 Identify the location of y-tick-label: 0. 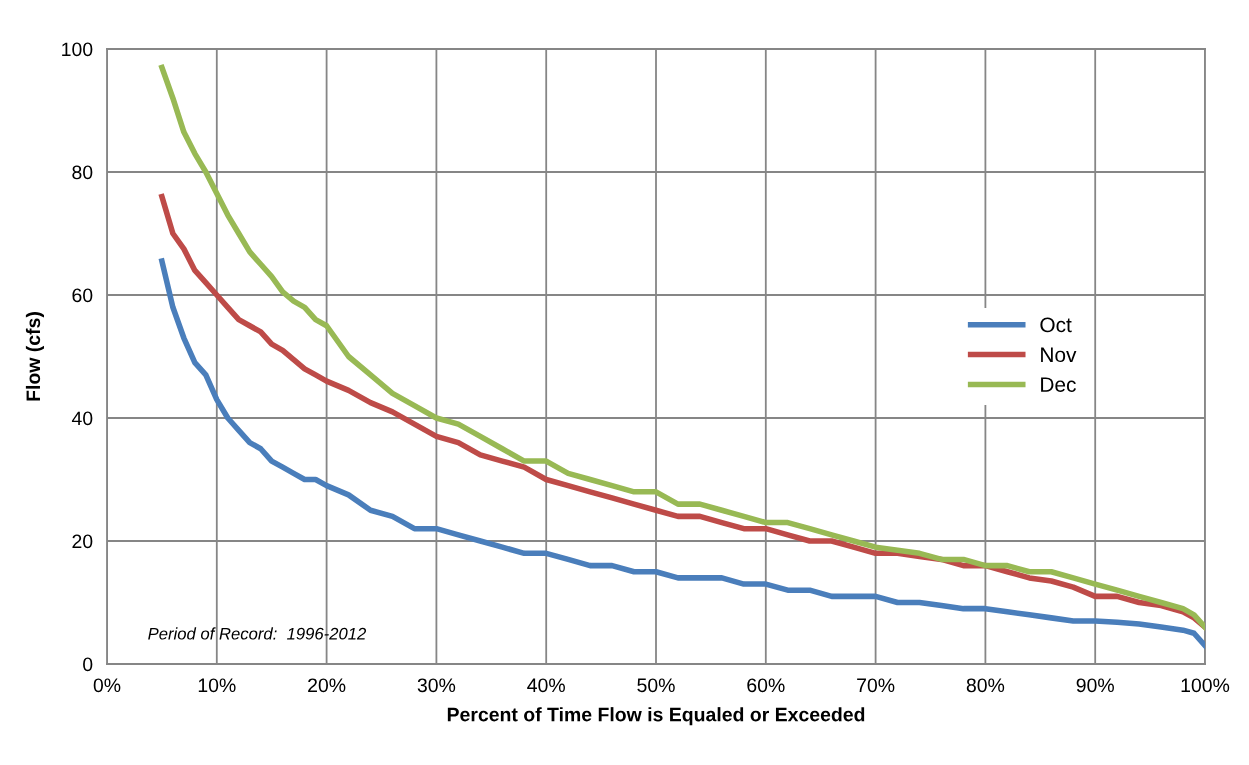
(88, 664).